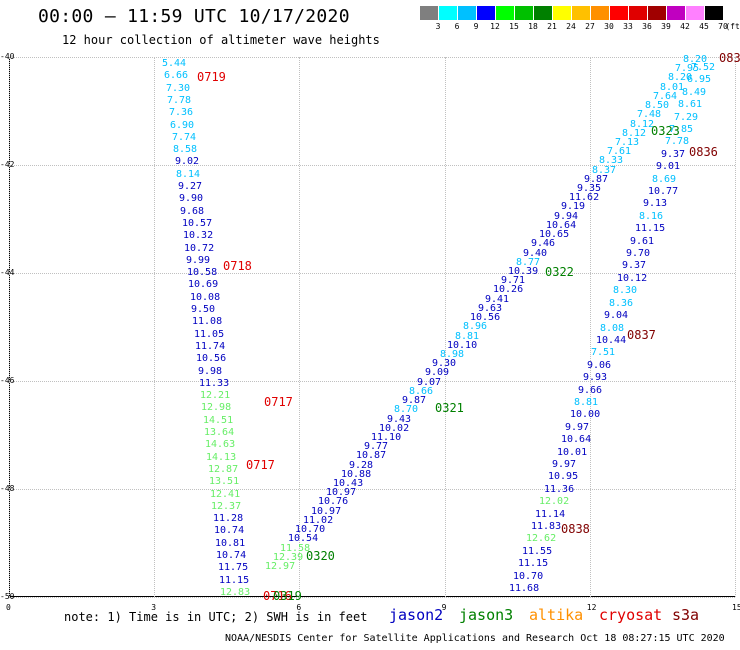  Describe the element at coordinates (394, 428) in the screenshot. I see `wave-height-value: 10.02` at that location.